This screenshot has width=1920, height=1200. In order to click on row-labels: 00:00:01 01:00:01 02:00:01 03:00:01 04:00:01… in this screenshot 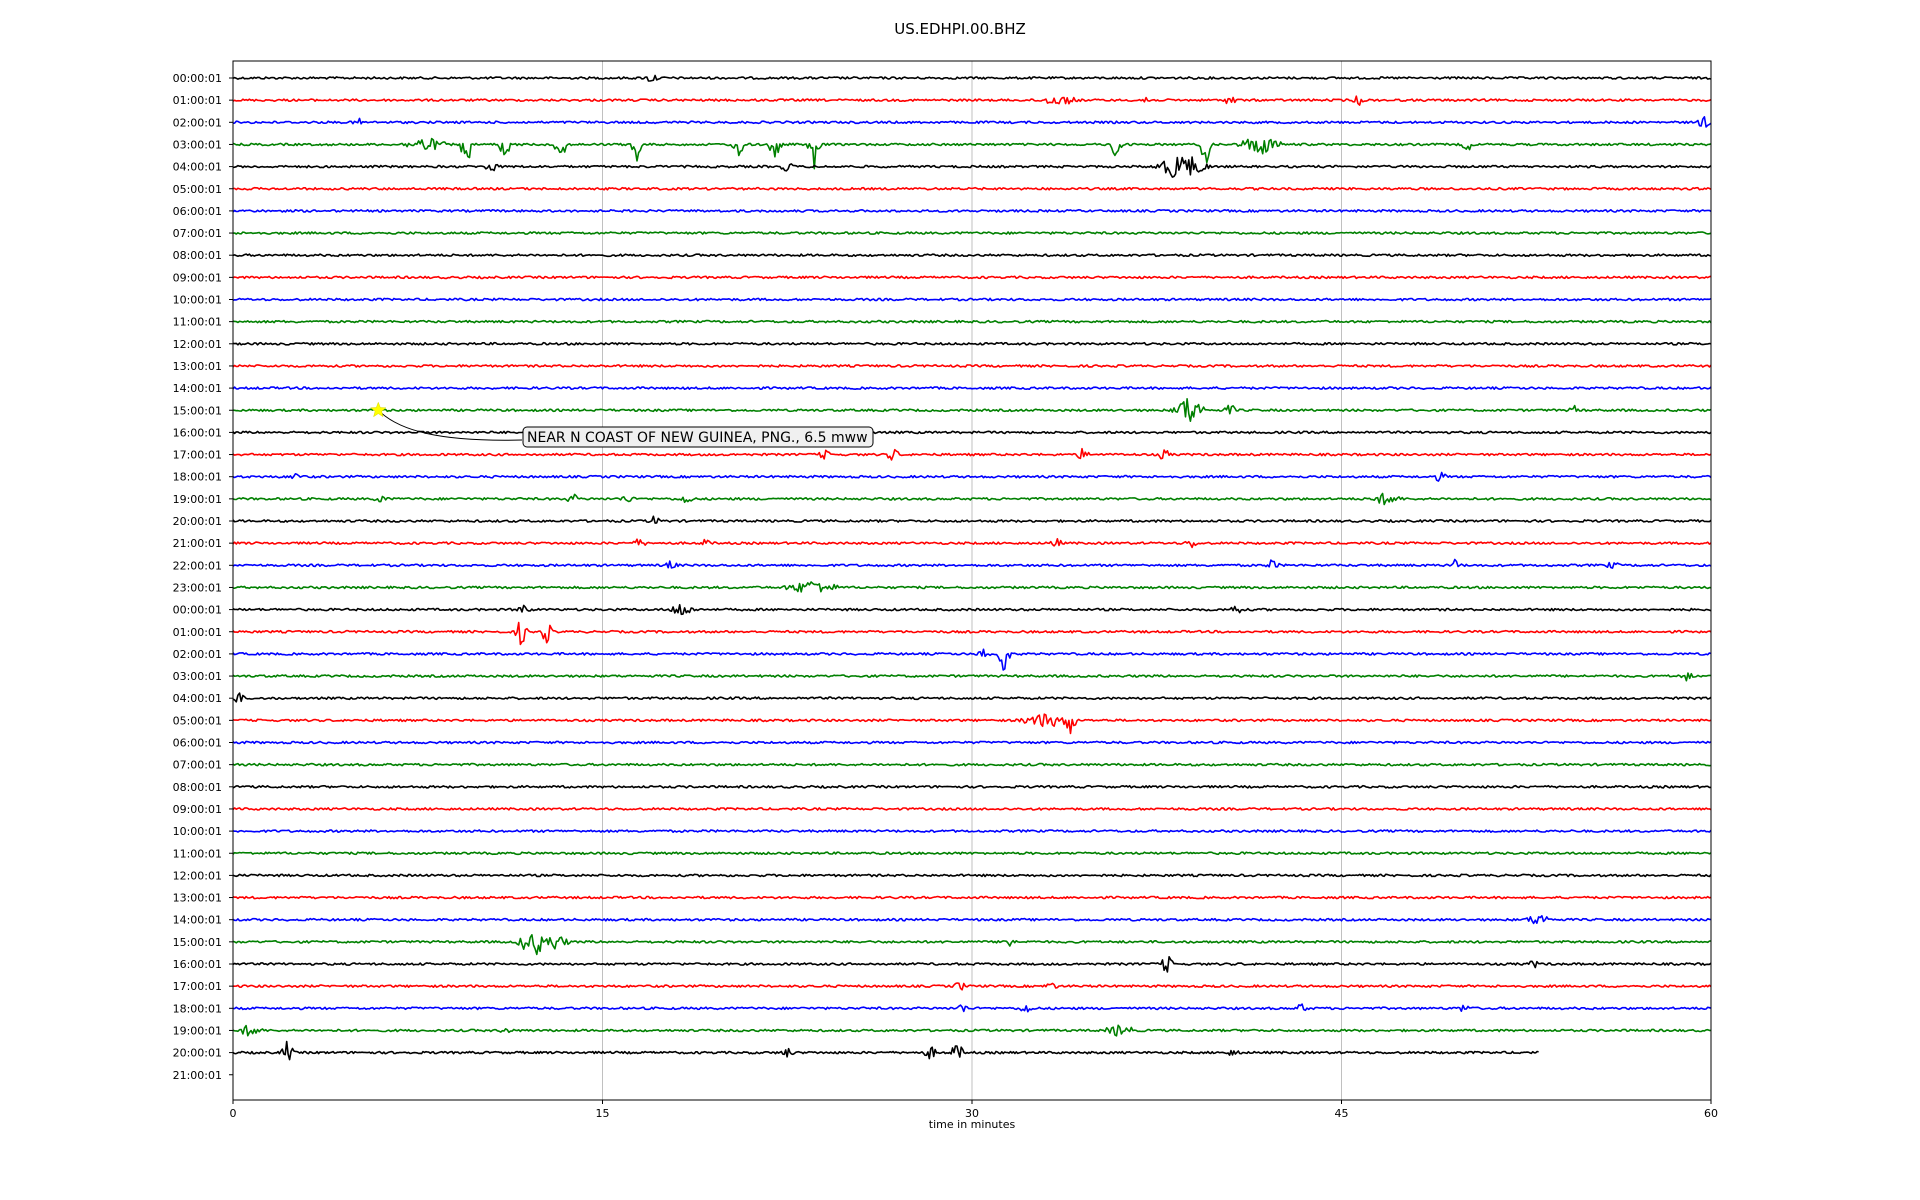, I will do `click(203, 577)`.